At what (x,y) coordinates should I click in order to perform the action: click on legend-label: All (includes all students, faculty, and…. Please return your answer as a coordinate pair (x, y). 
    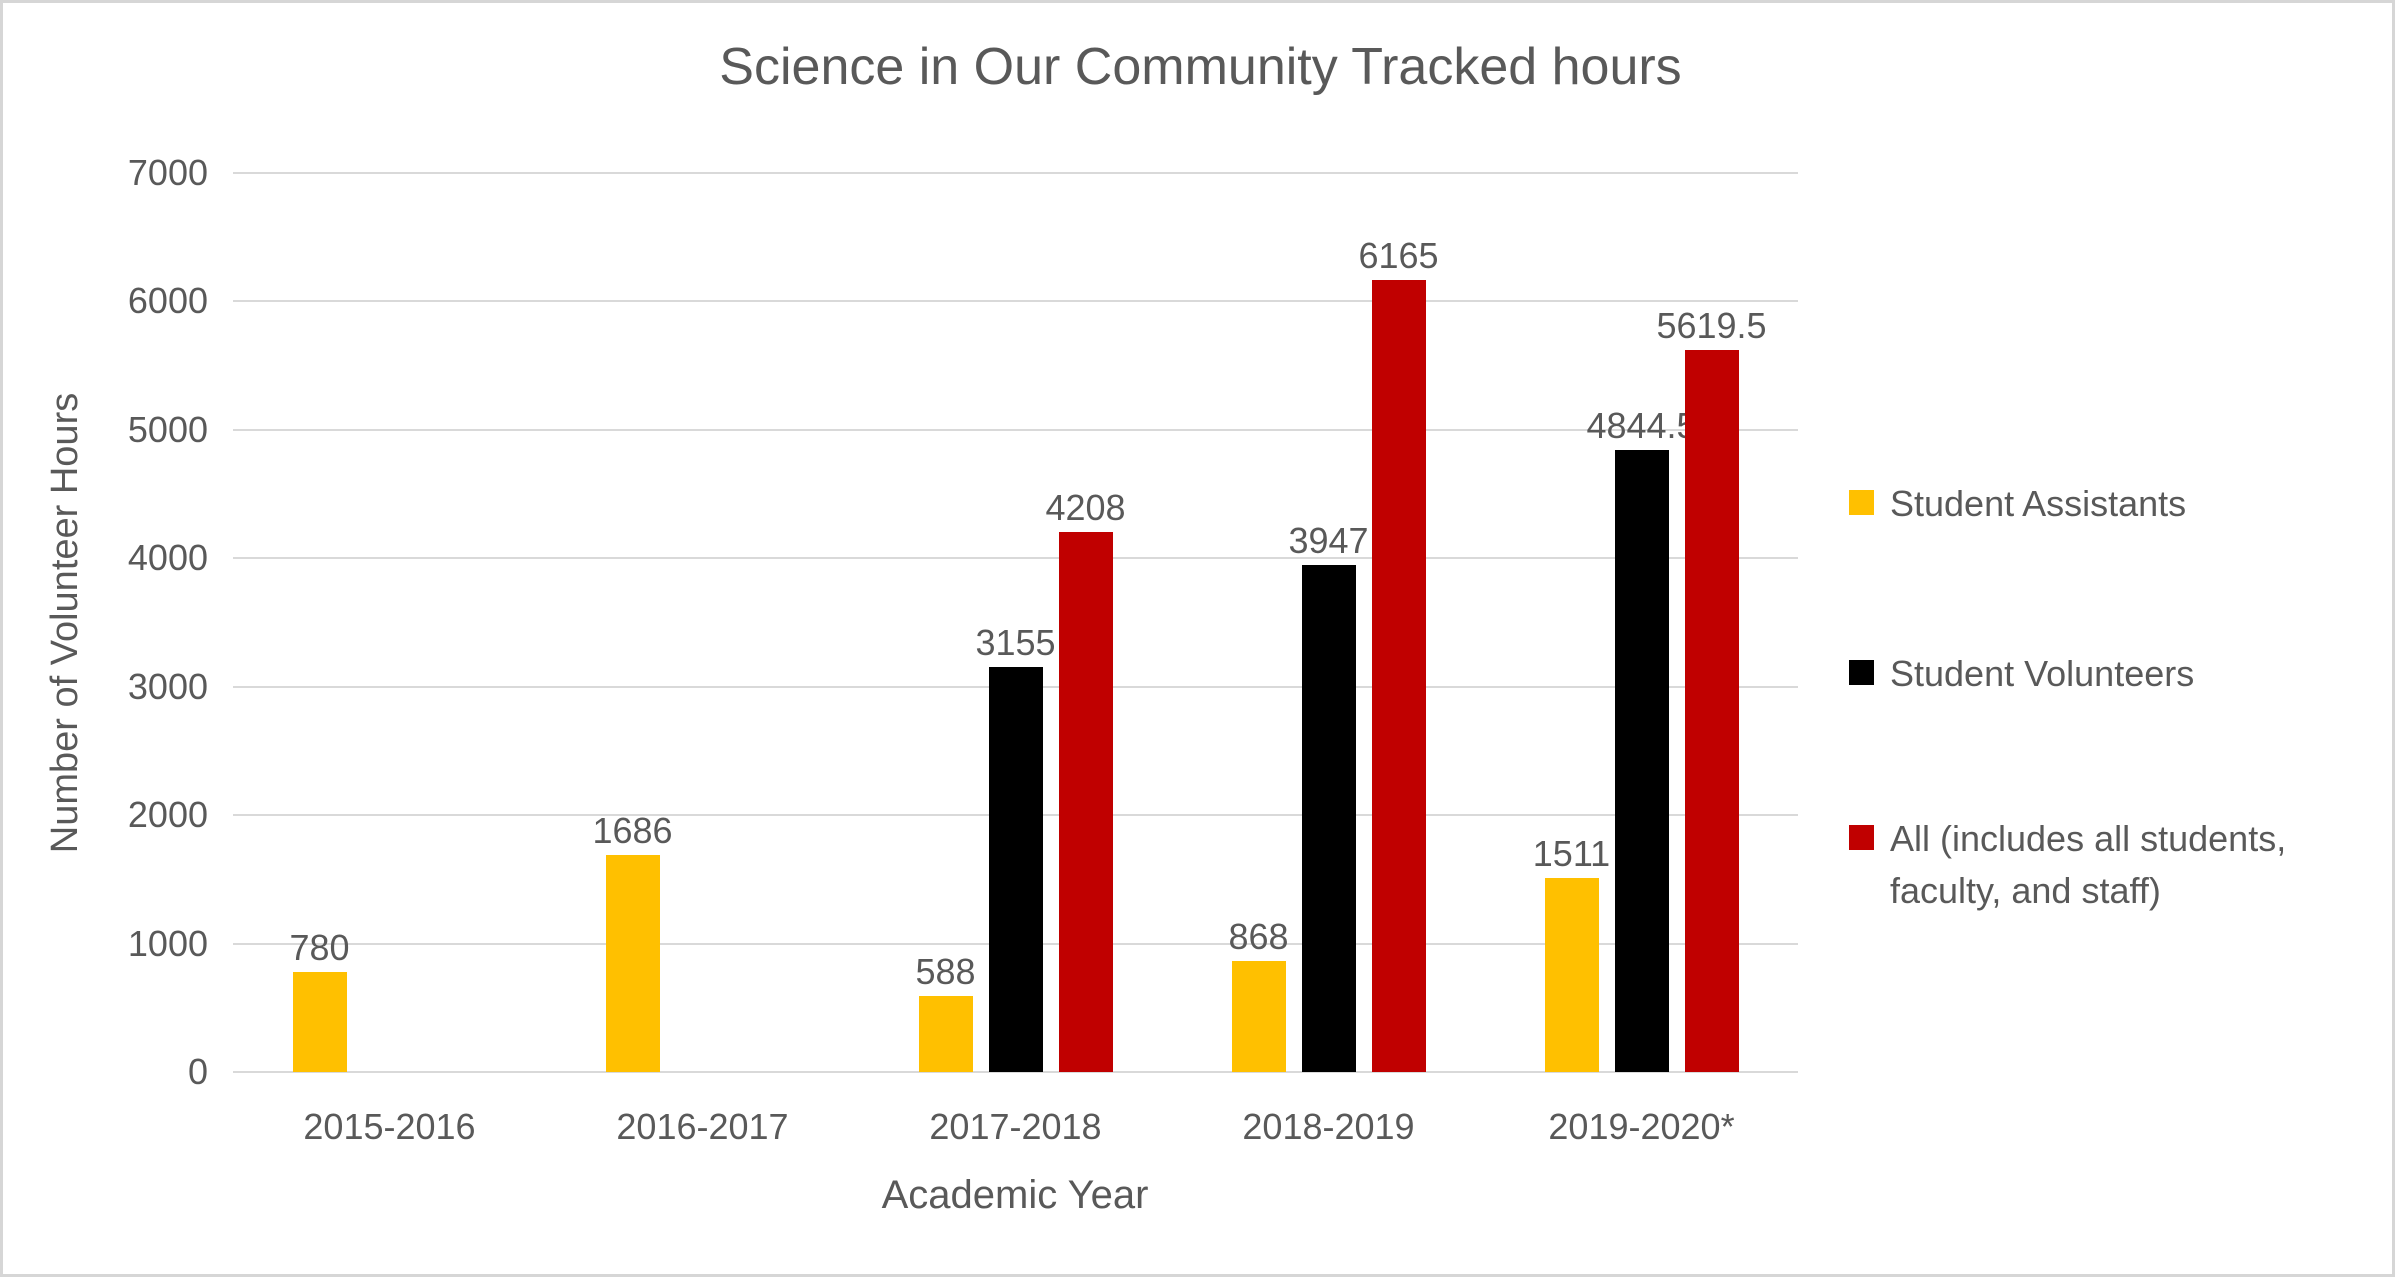
    Looking at the image, I should click on (2088, 864).